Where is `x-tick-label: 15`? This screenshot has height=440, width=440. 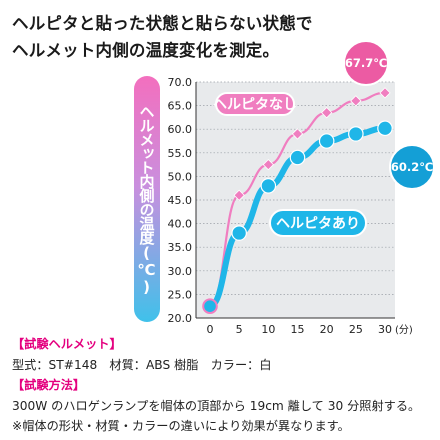
x-tick-label: 15 is located at coordinates (298, 329).